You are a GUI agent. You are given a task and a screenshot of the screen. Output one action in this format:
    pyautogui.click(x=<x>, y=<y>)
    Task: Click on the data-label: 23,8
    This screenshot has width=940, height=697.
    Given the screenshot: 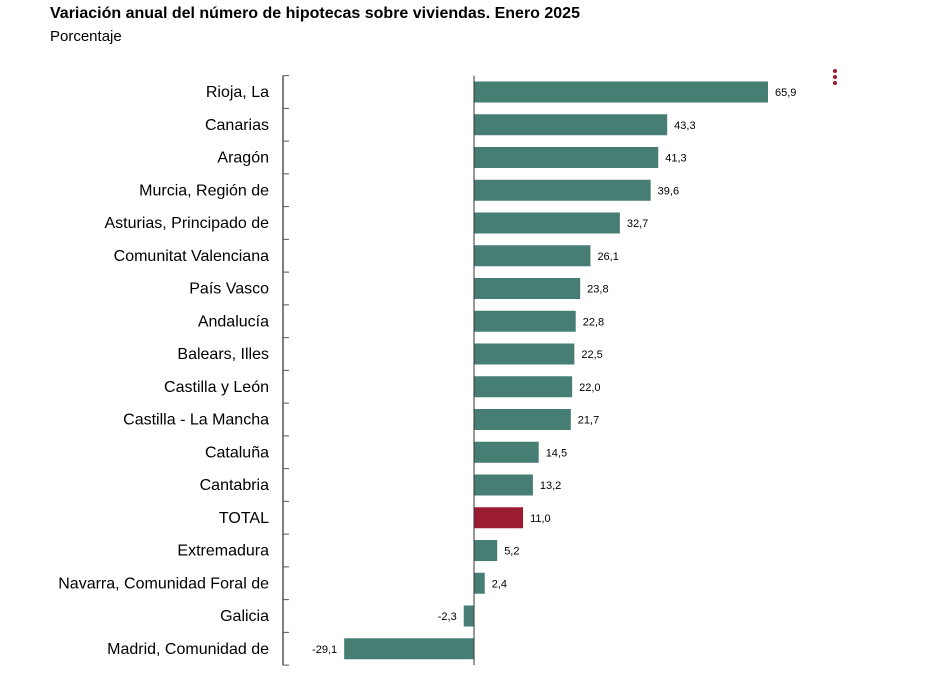 What is the action you would take?
    pyautogui.click(x=597, y=290)
    